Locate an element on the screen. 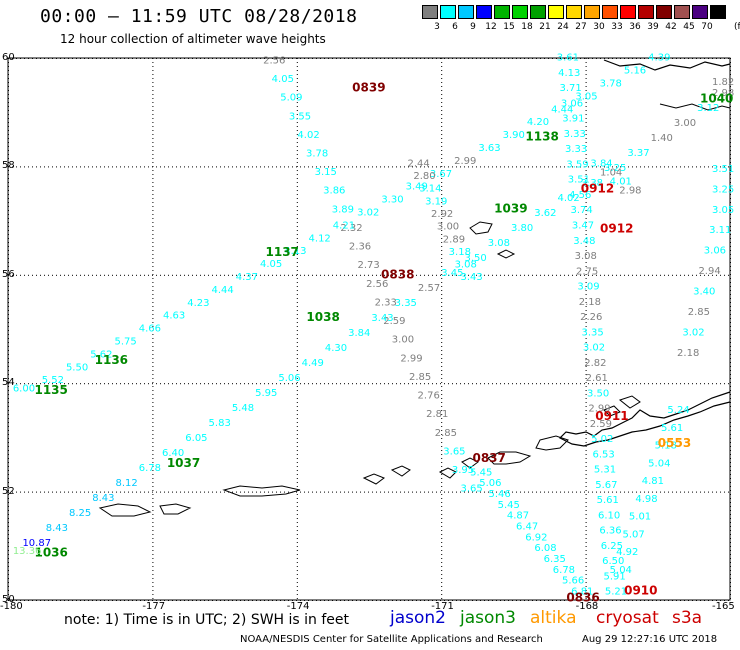  wave-height-value: 6.47 is located at coordinates (527, 527).